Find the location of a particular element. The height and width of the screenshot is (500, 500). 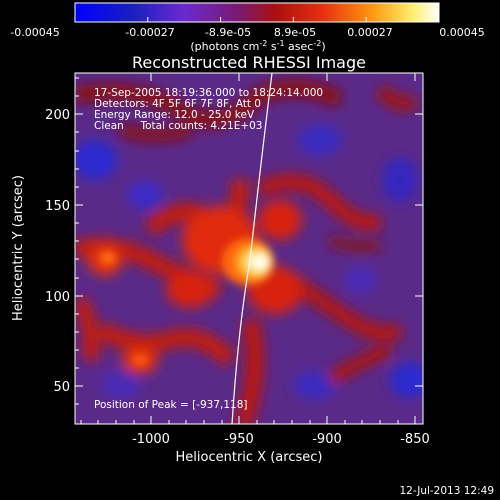

x-tick-label: -950 is located at coordinates (239, 439).